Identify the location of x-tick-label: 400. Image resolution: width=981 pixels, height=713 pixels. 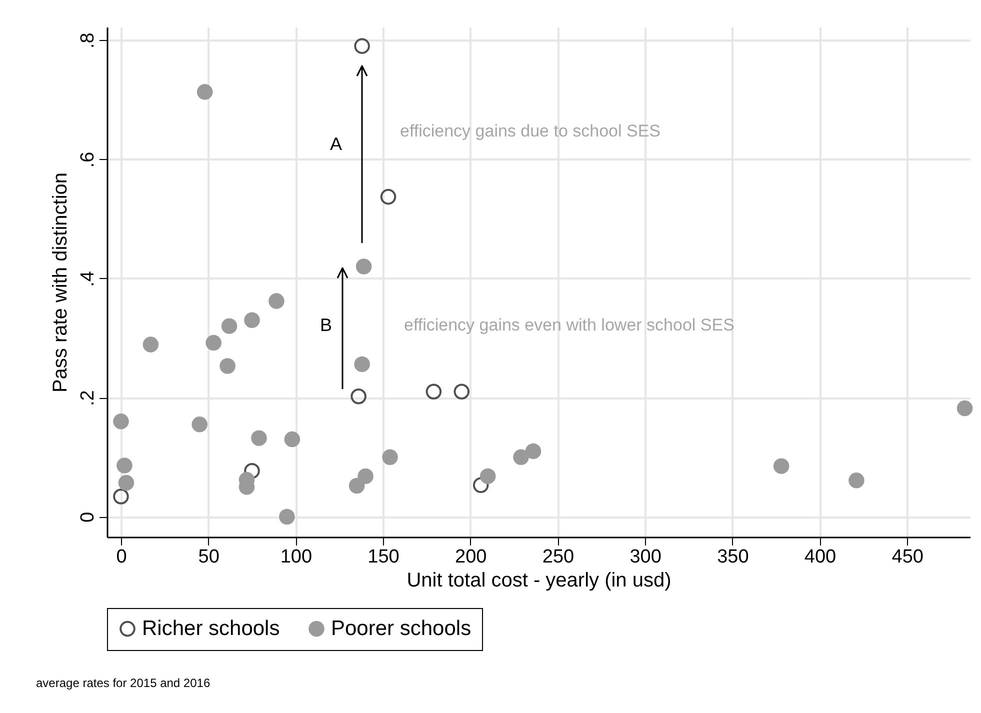
(820, 557).